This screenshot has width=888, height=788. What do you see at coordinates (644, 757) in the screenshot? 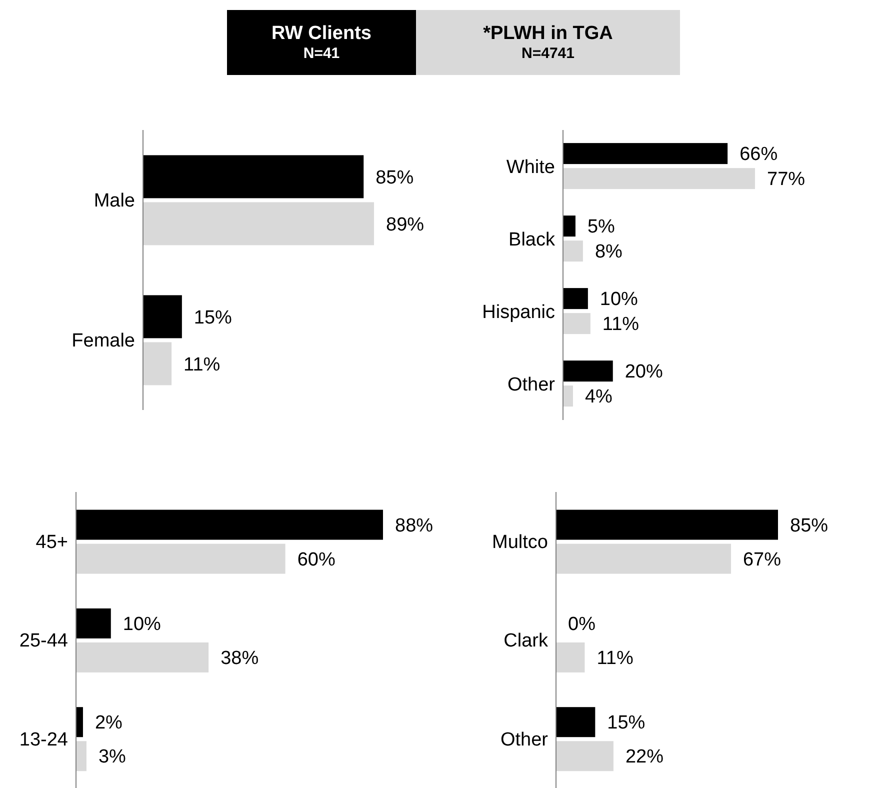
I see `data-label: 22%` at bounding box center [644, 757].